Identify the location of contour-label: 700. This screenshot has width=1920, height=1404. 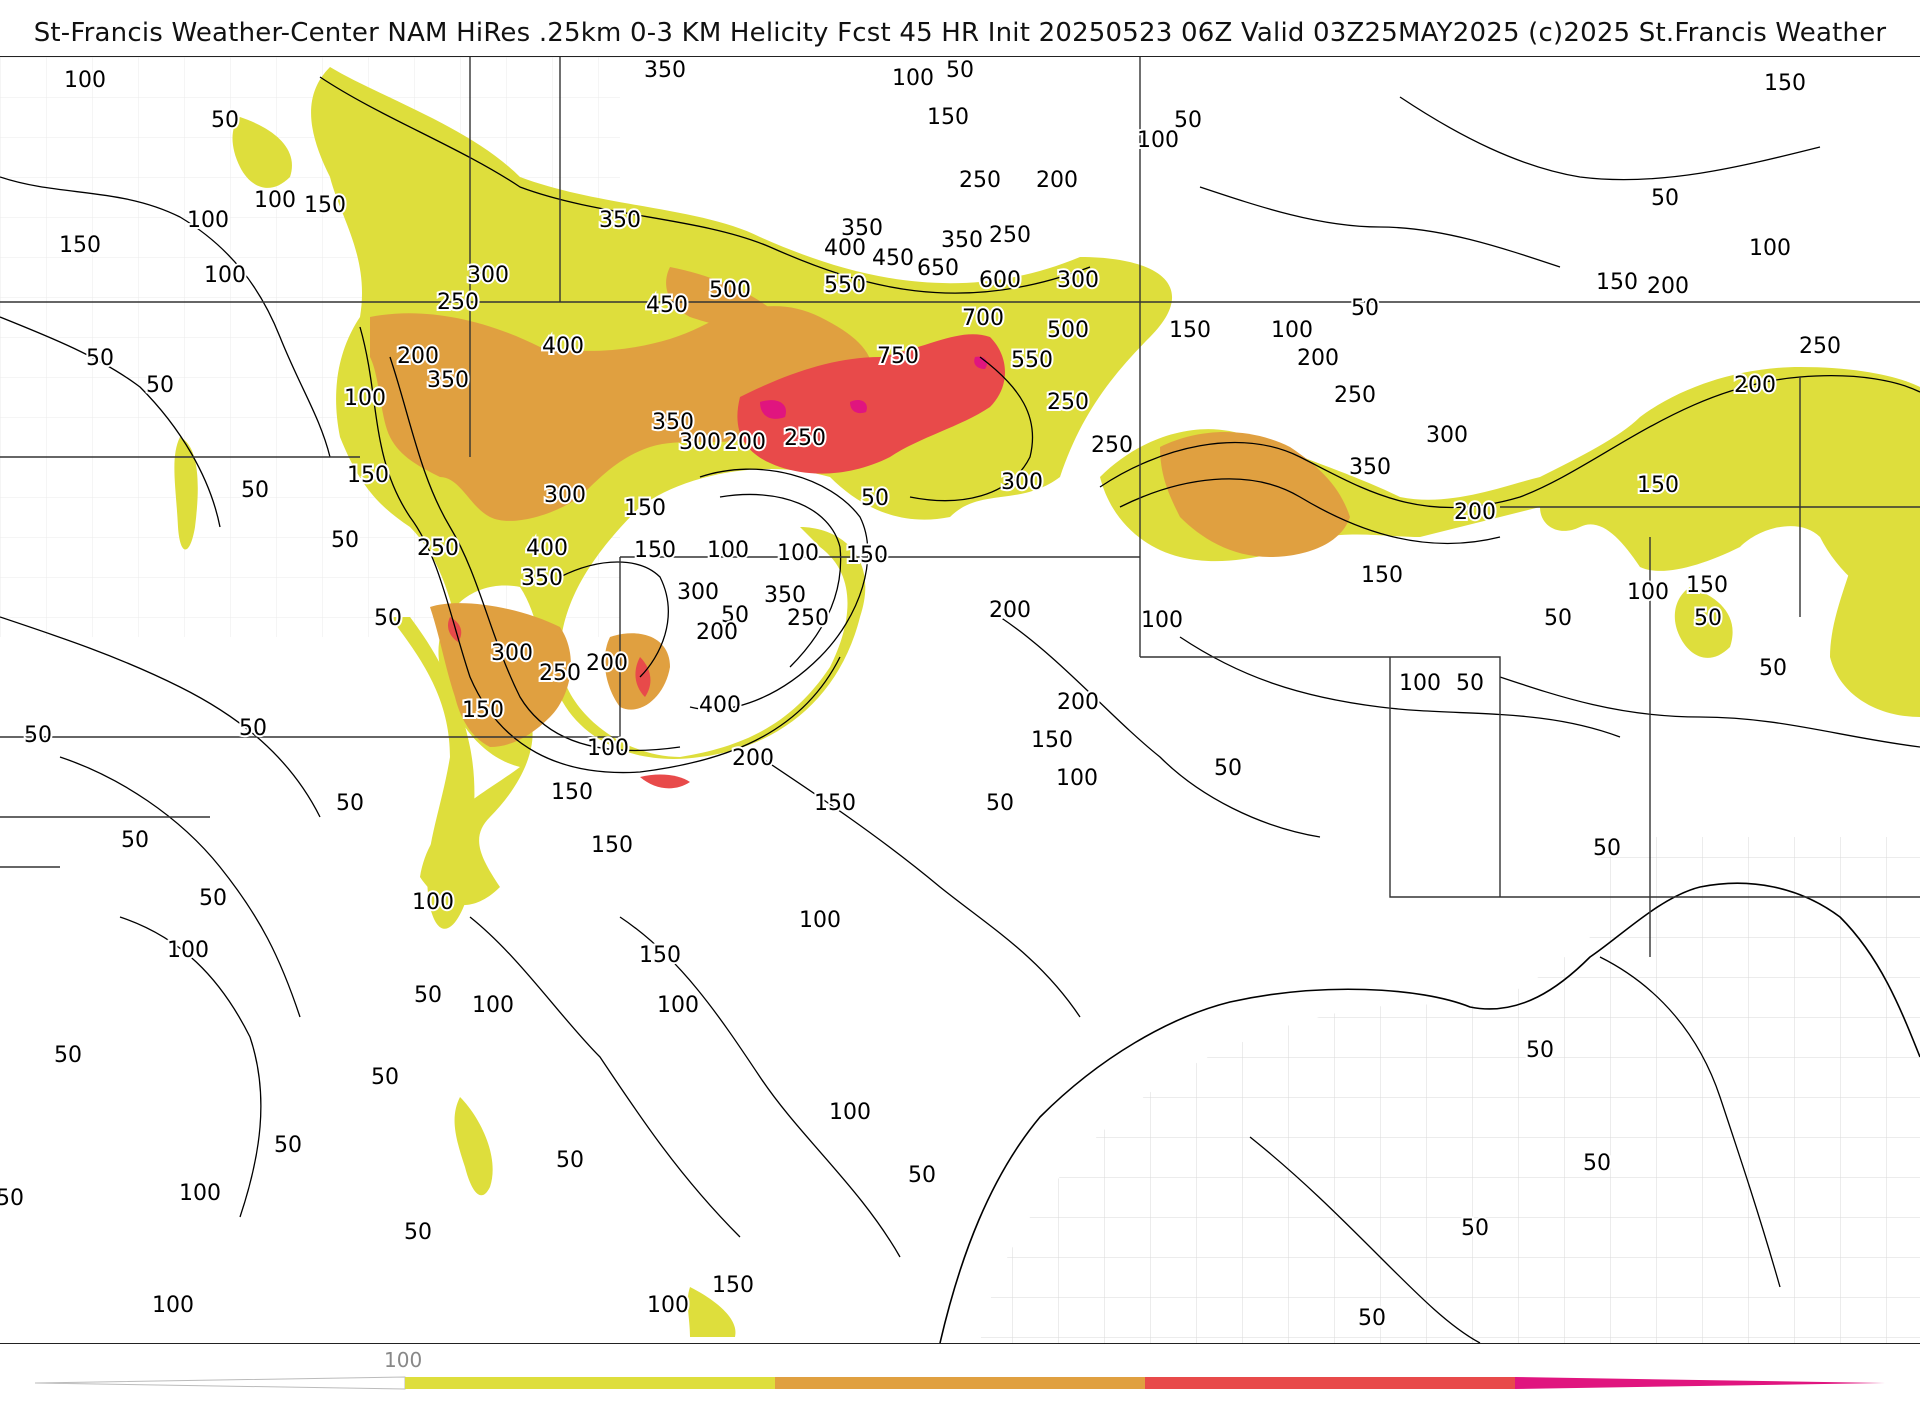
(983, 318).